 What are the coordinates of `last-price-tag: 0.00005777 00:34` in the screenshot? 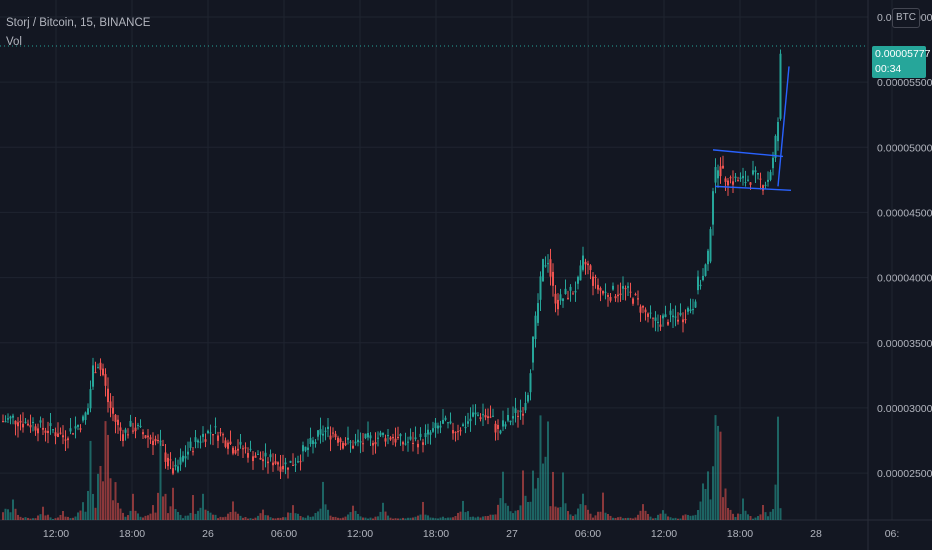 It's located at (901, 62).